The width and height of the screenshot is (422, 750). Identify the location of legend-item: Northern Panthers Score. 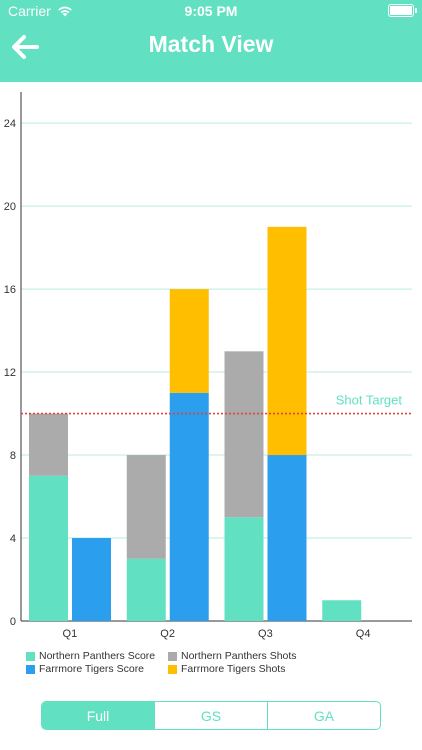
(90, 656).